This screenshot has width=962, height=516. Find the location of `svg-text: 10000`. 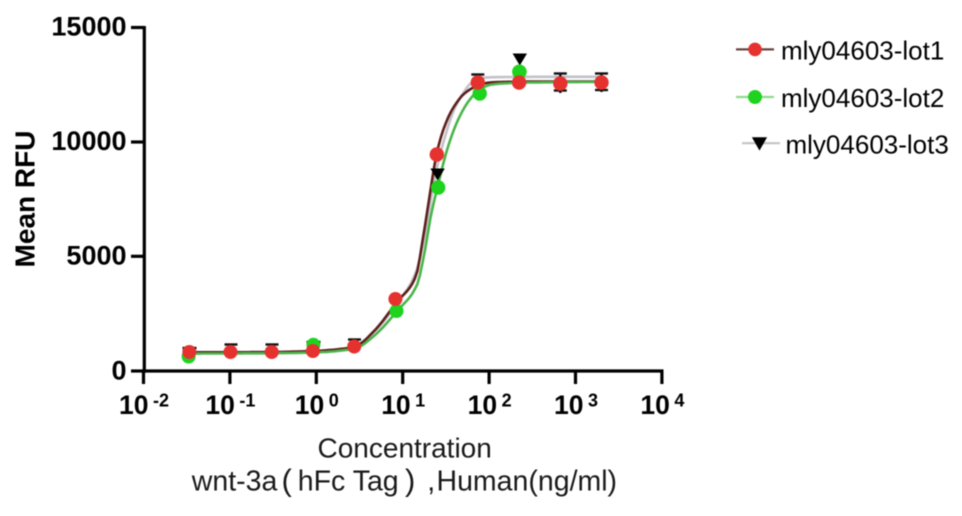

svg-text: 10000 is located at coordinates (88, 141).